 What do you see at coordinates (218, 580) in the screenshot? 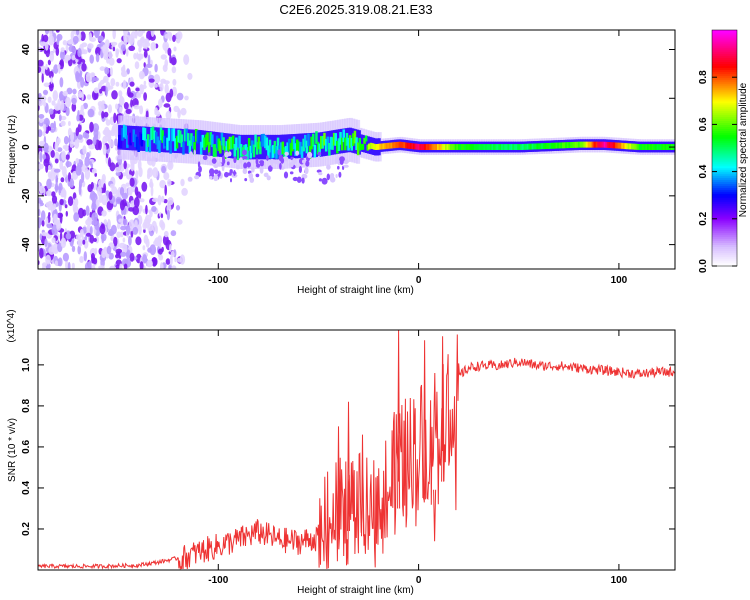
I see `x-tick-label: -100` at bounding box center [218, 580].